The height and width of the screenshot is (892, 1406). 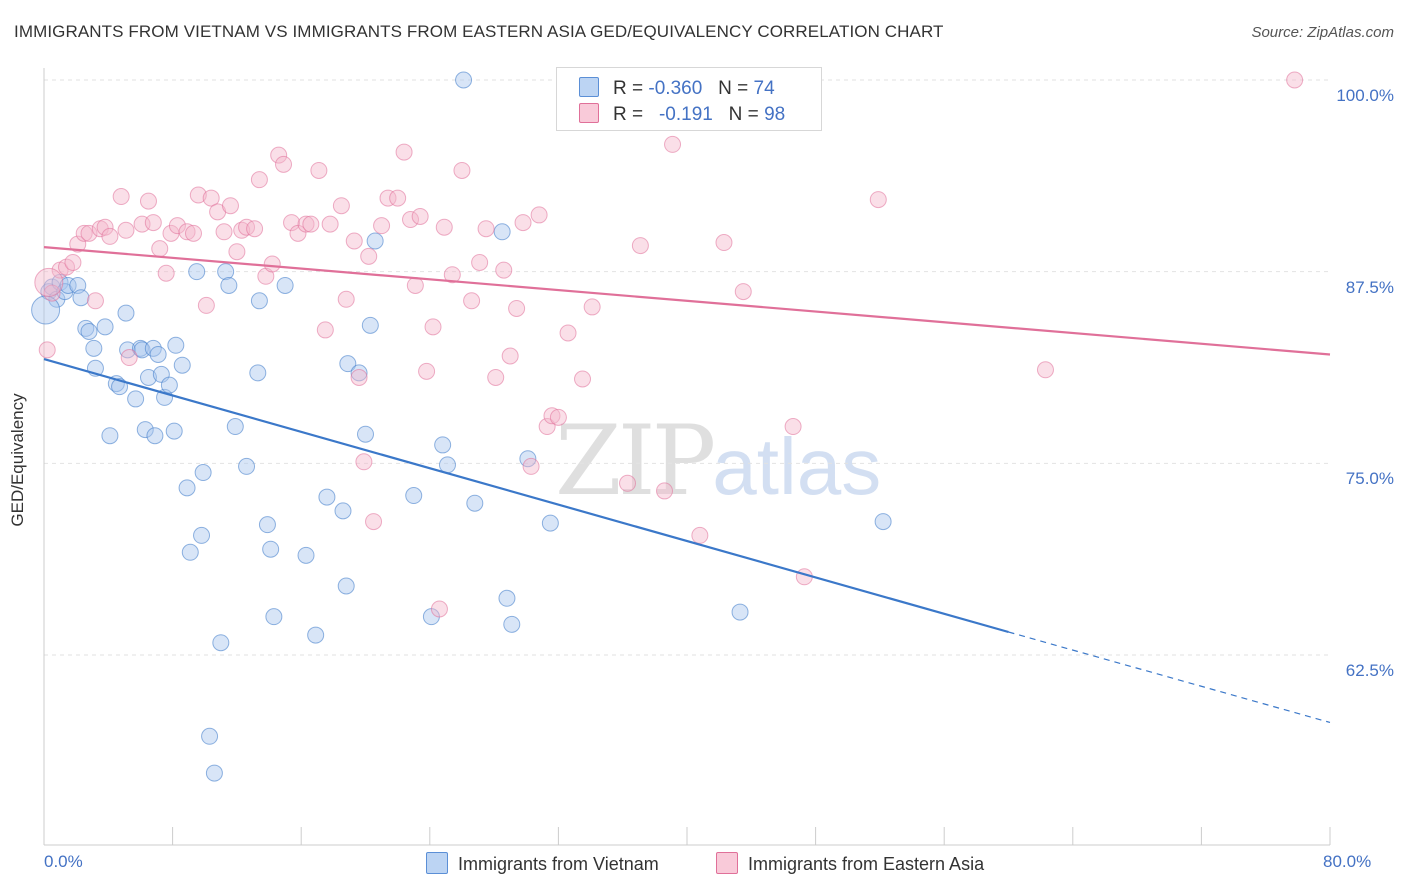 I want to click on eastasia-swatch, so click(x=589, y=113).